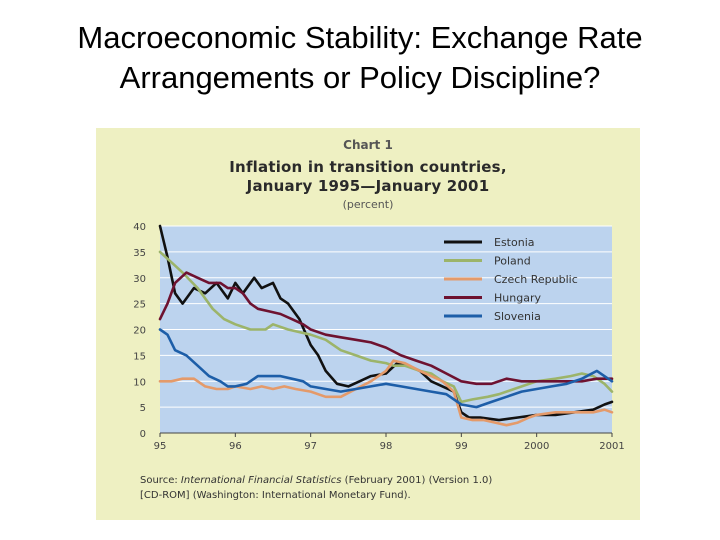 Image resolution: width=720 pixels, height=540 pixels. Describe the element at coordinates (160, 446) in the screenshot. I see `x-tick-label: 95` at that location.